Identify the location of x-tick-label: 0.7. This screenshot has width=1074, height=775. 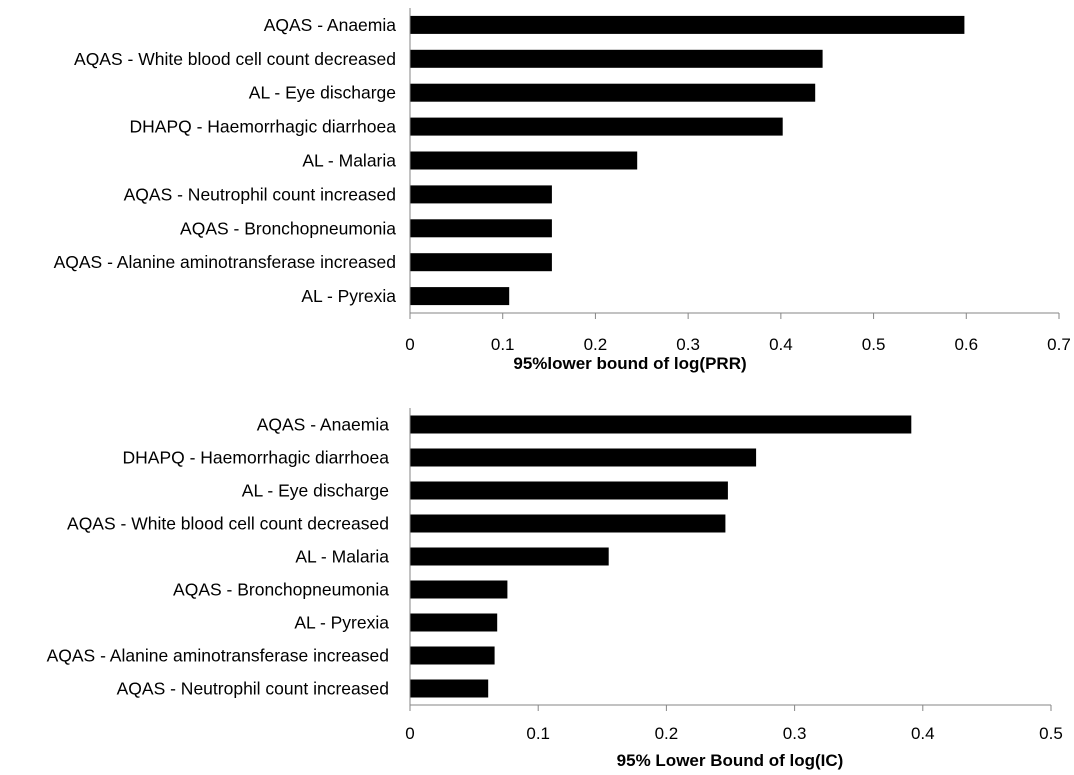
(1059, 344).